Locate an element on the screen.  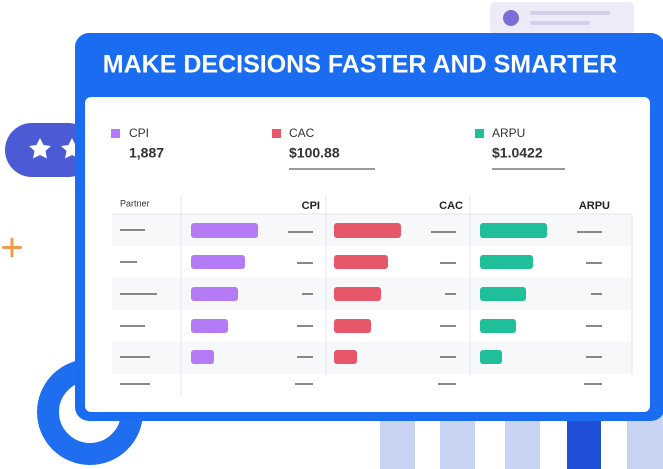
metric-value: $1.0422 is located at coordinates (517, 153).